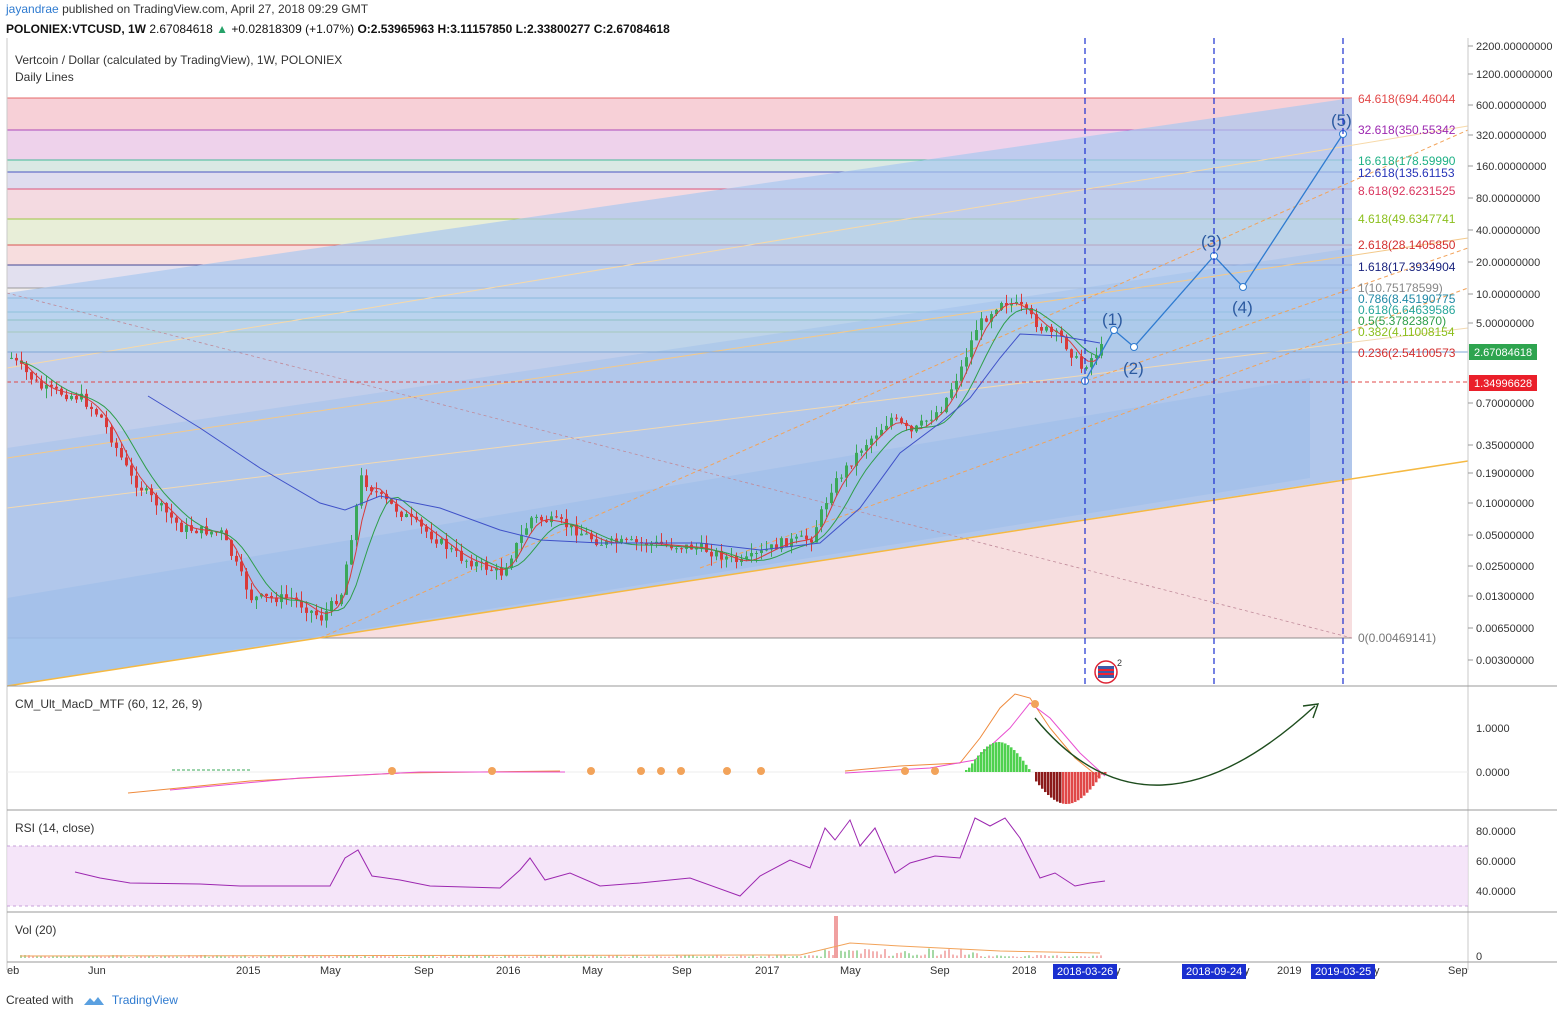  I want to click on date-marker-label: 2019-03-25, so click(1343, 972).